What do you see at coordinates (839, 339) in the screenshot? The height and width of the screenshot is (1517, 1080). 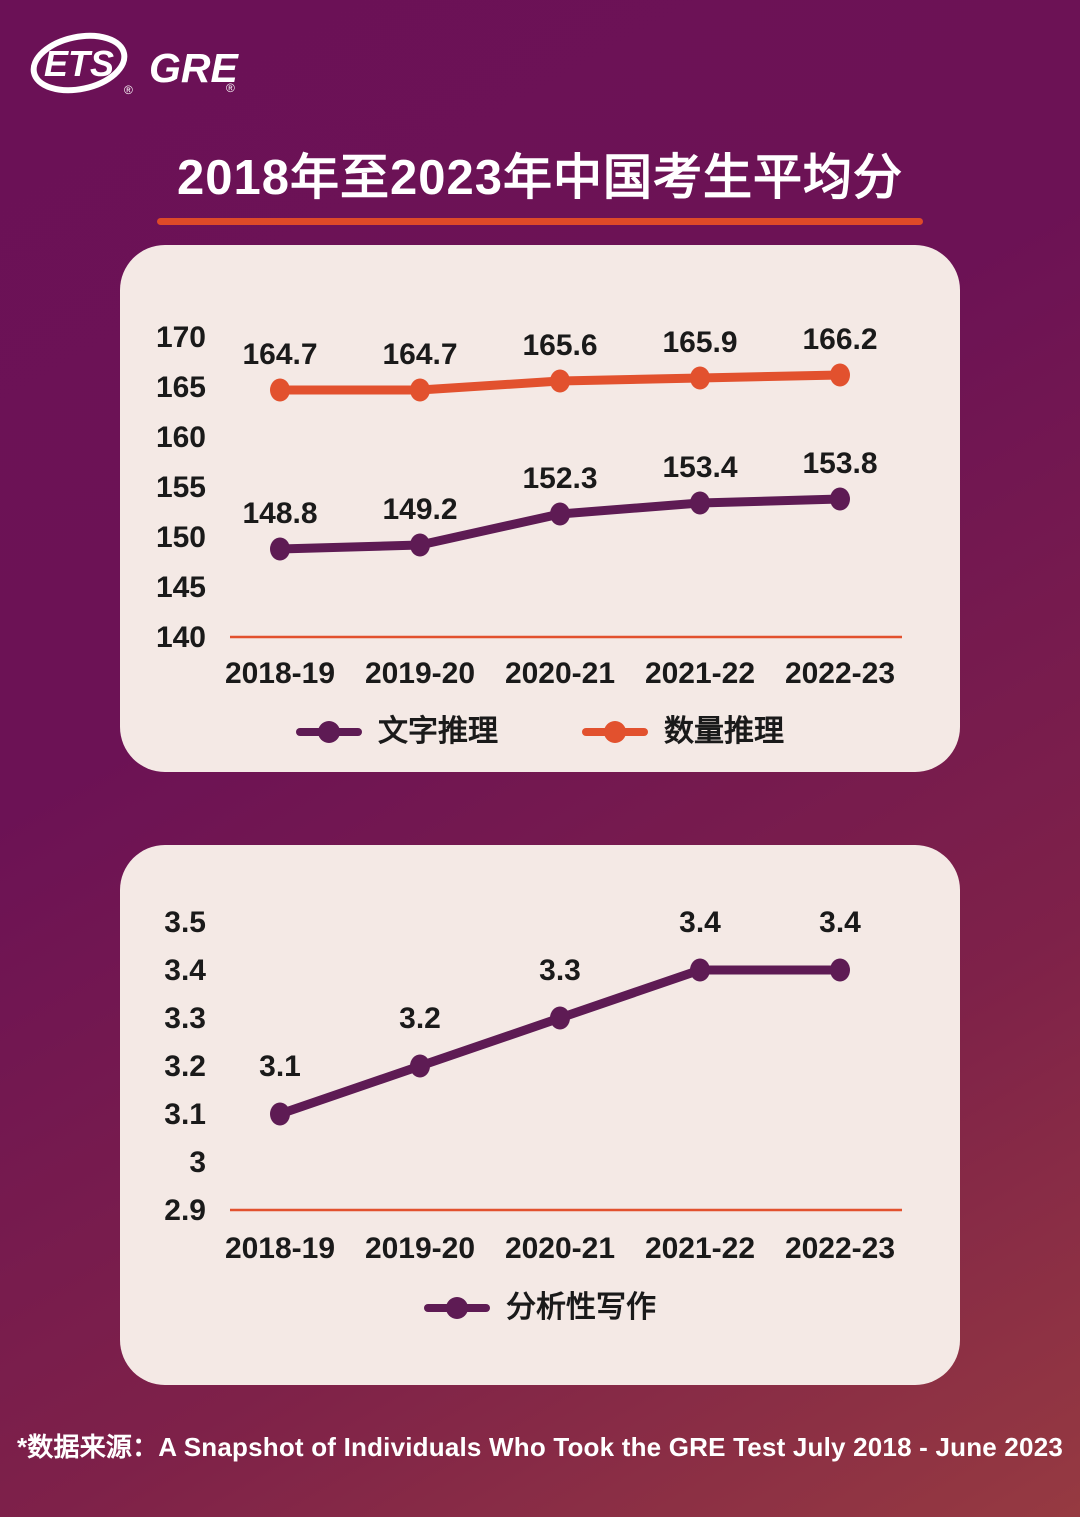 I see `data-point-label: 166.2` at bounding box center [839, 339].